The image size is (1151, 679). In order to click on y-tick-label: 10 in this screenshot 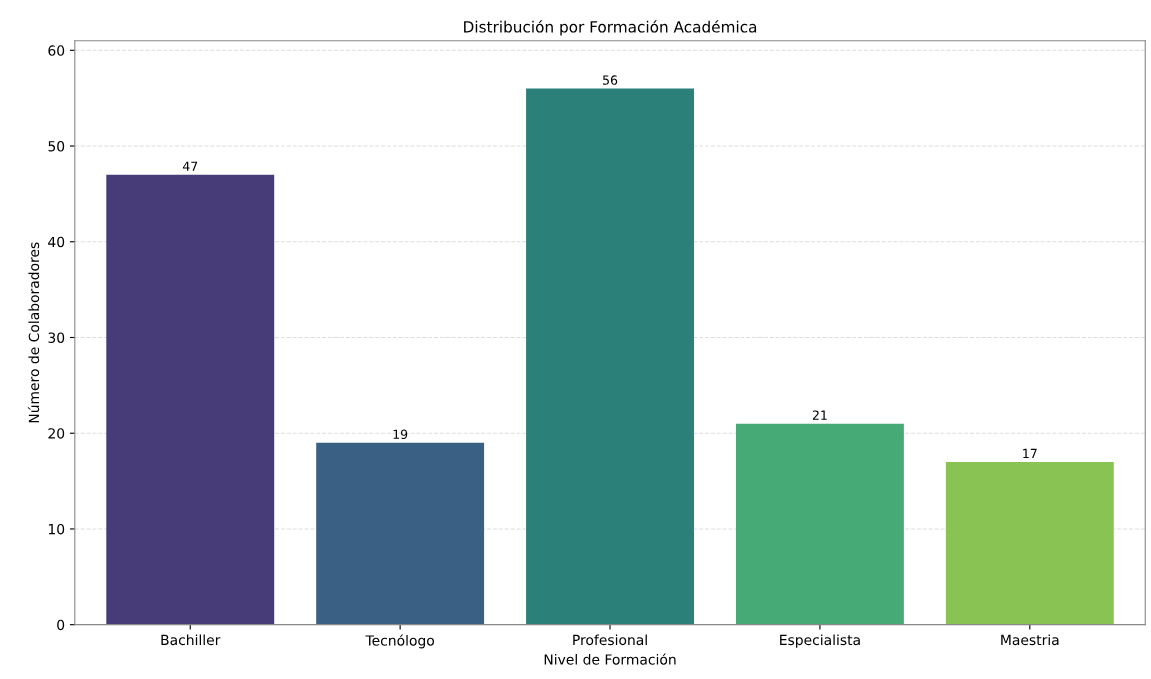, I will do `click(56, 529)`.